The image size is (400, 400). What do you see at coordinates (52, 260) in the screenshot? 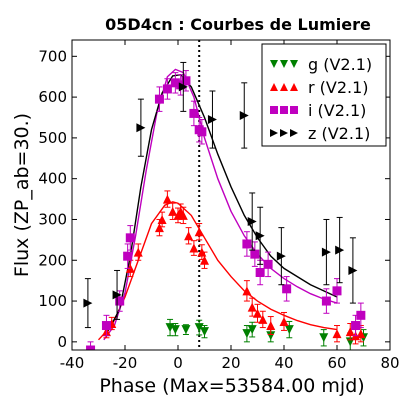
I see `y-tick-label: 200` at bounding box center [52, 260].